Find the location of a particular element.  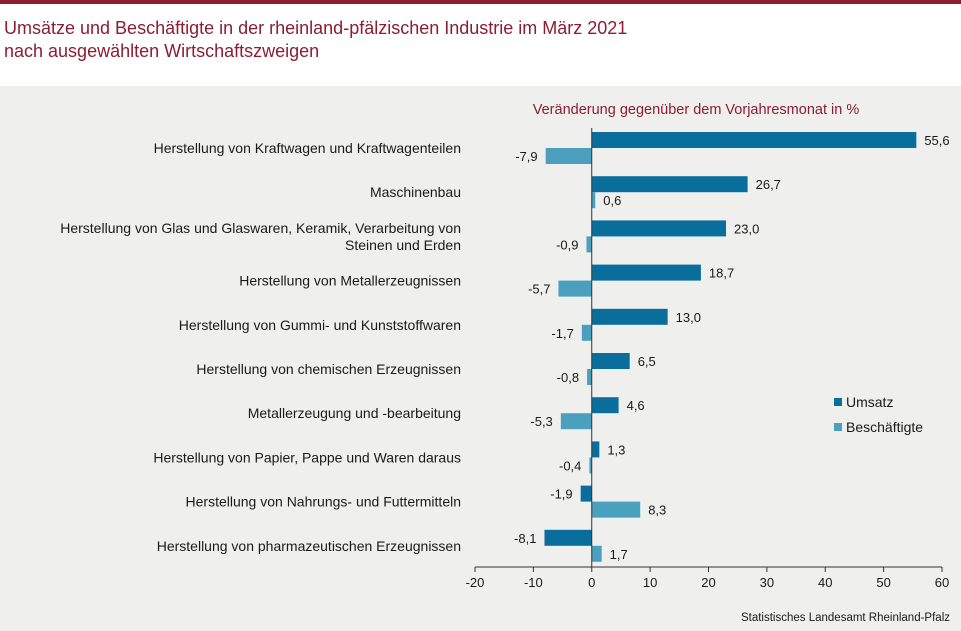

x-tick-label: 50 is located at coordinates (883, 582).